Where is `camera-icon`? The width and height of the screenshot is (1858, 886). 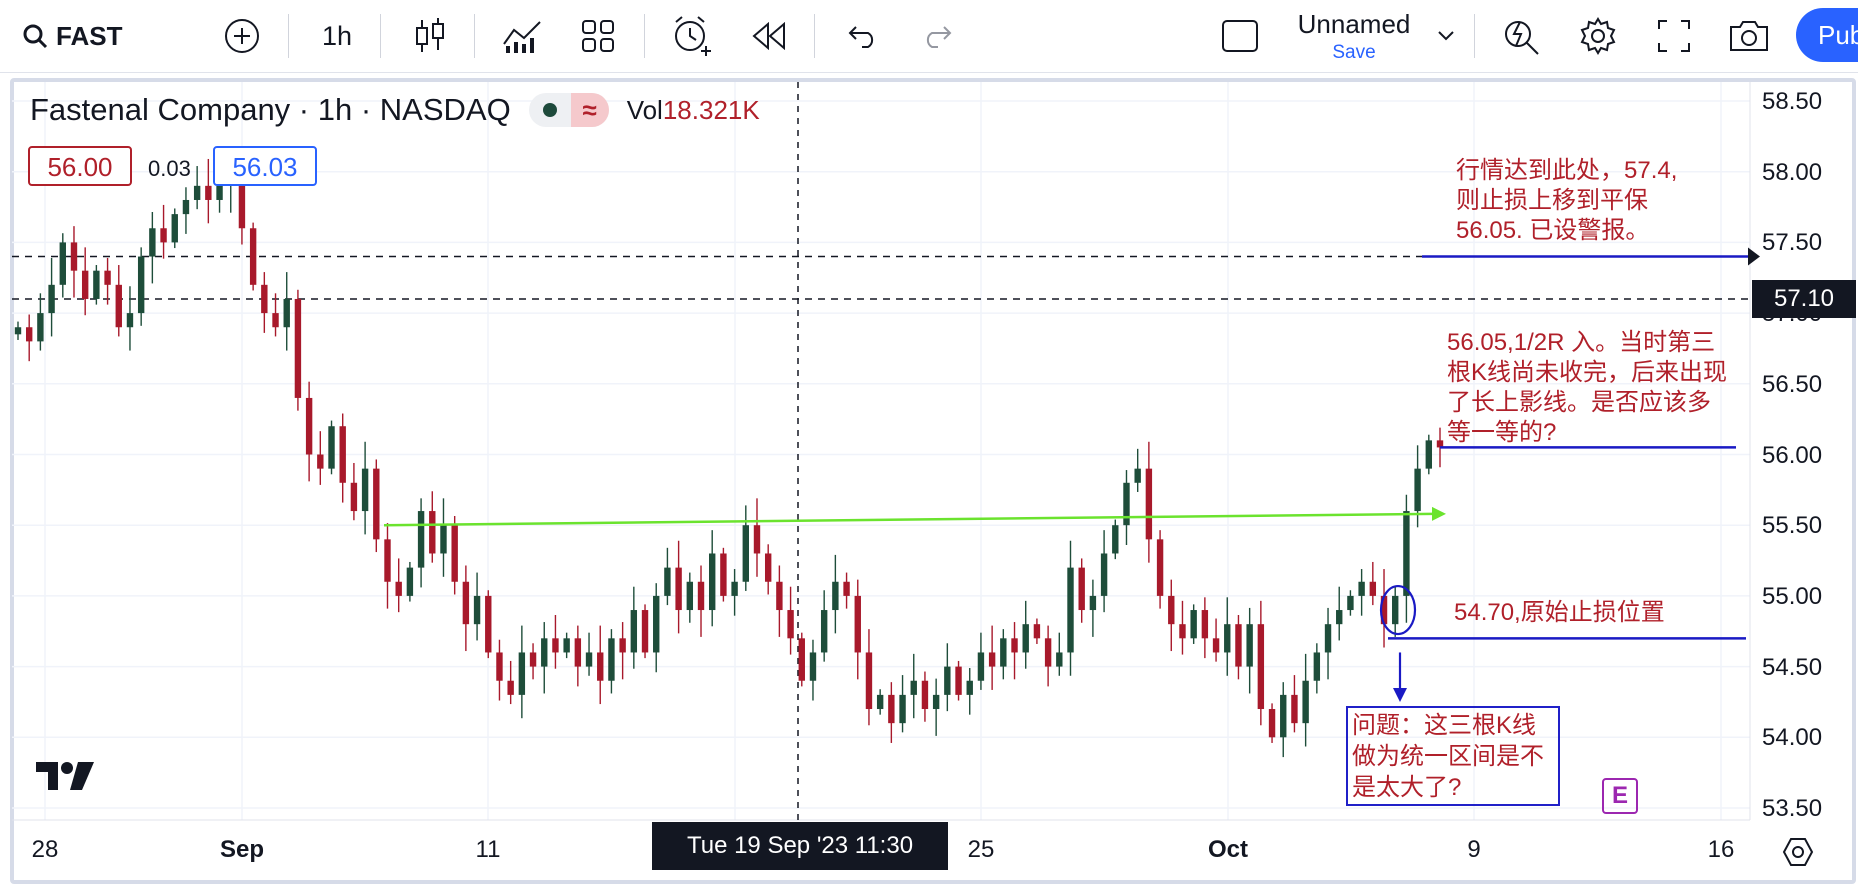 camera-icon is located at coordinates (1749, 36).